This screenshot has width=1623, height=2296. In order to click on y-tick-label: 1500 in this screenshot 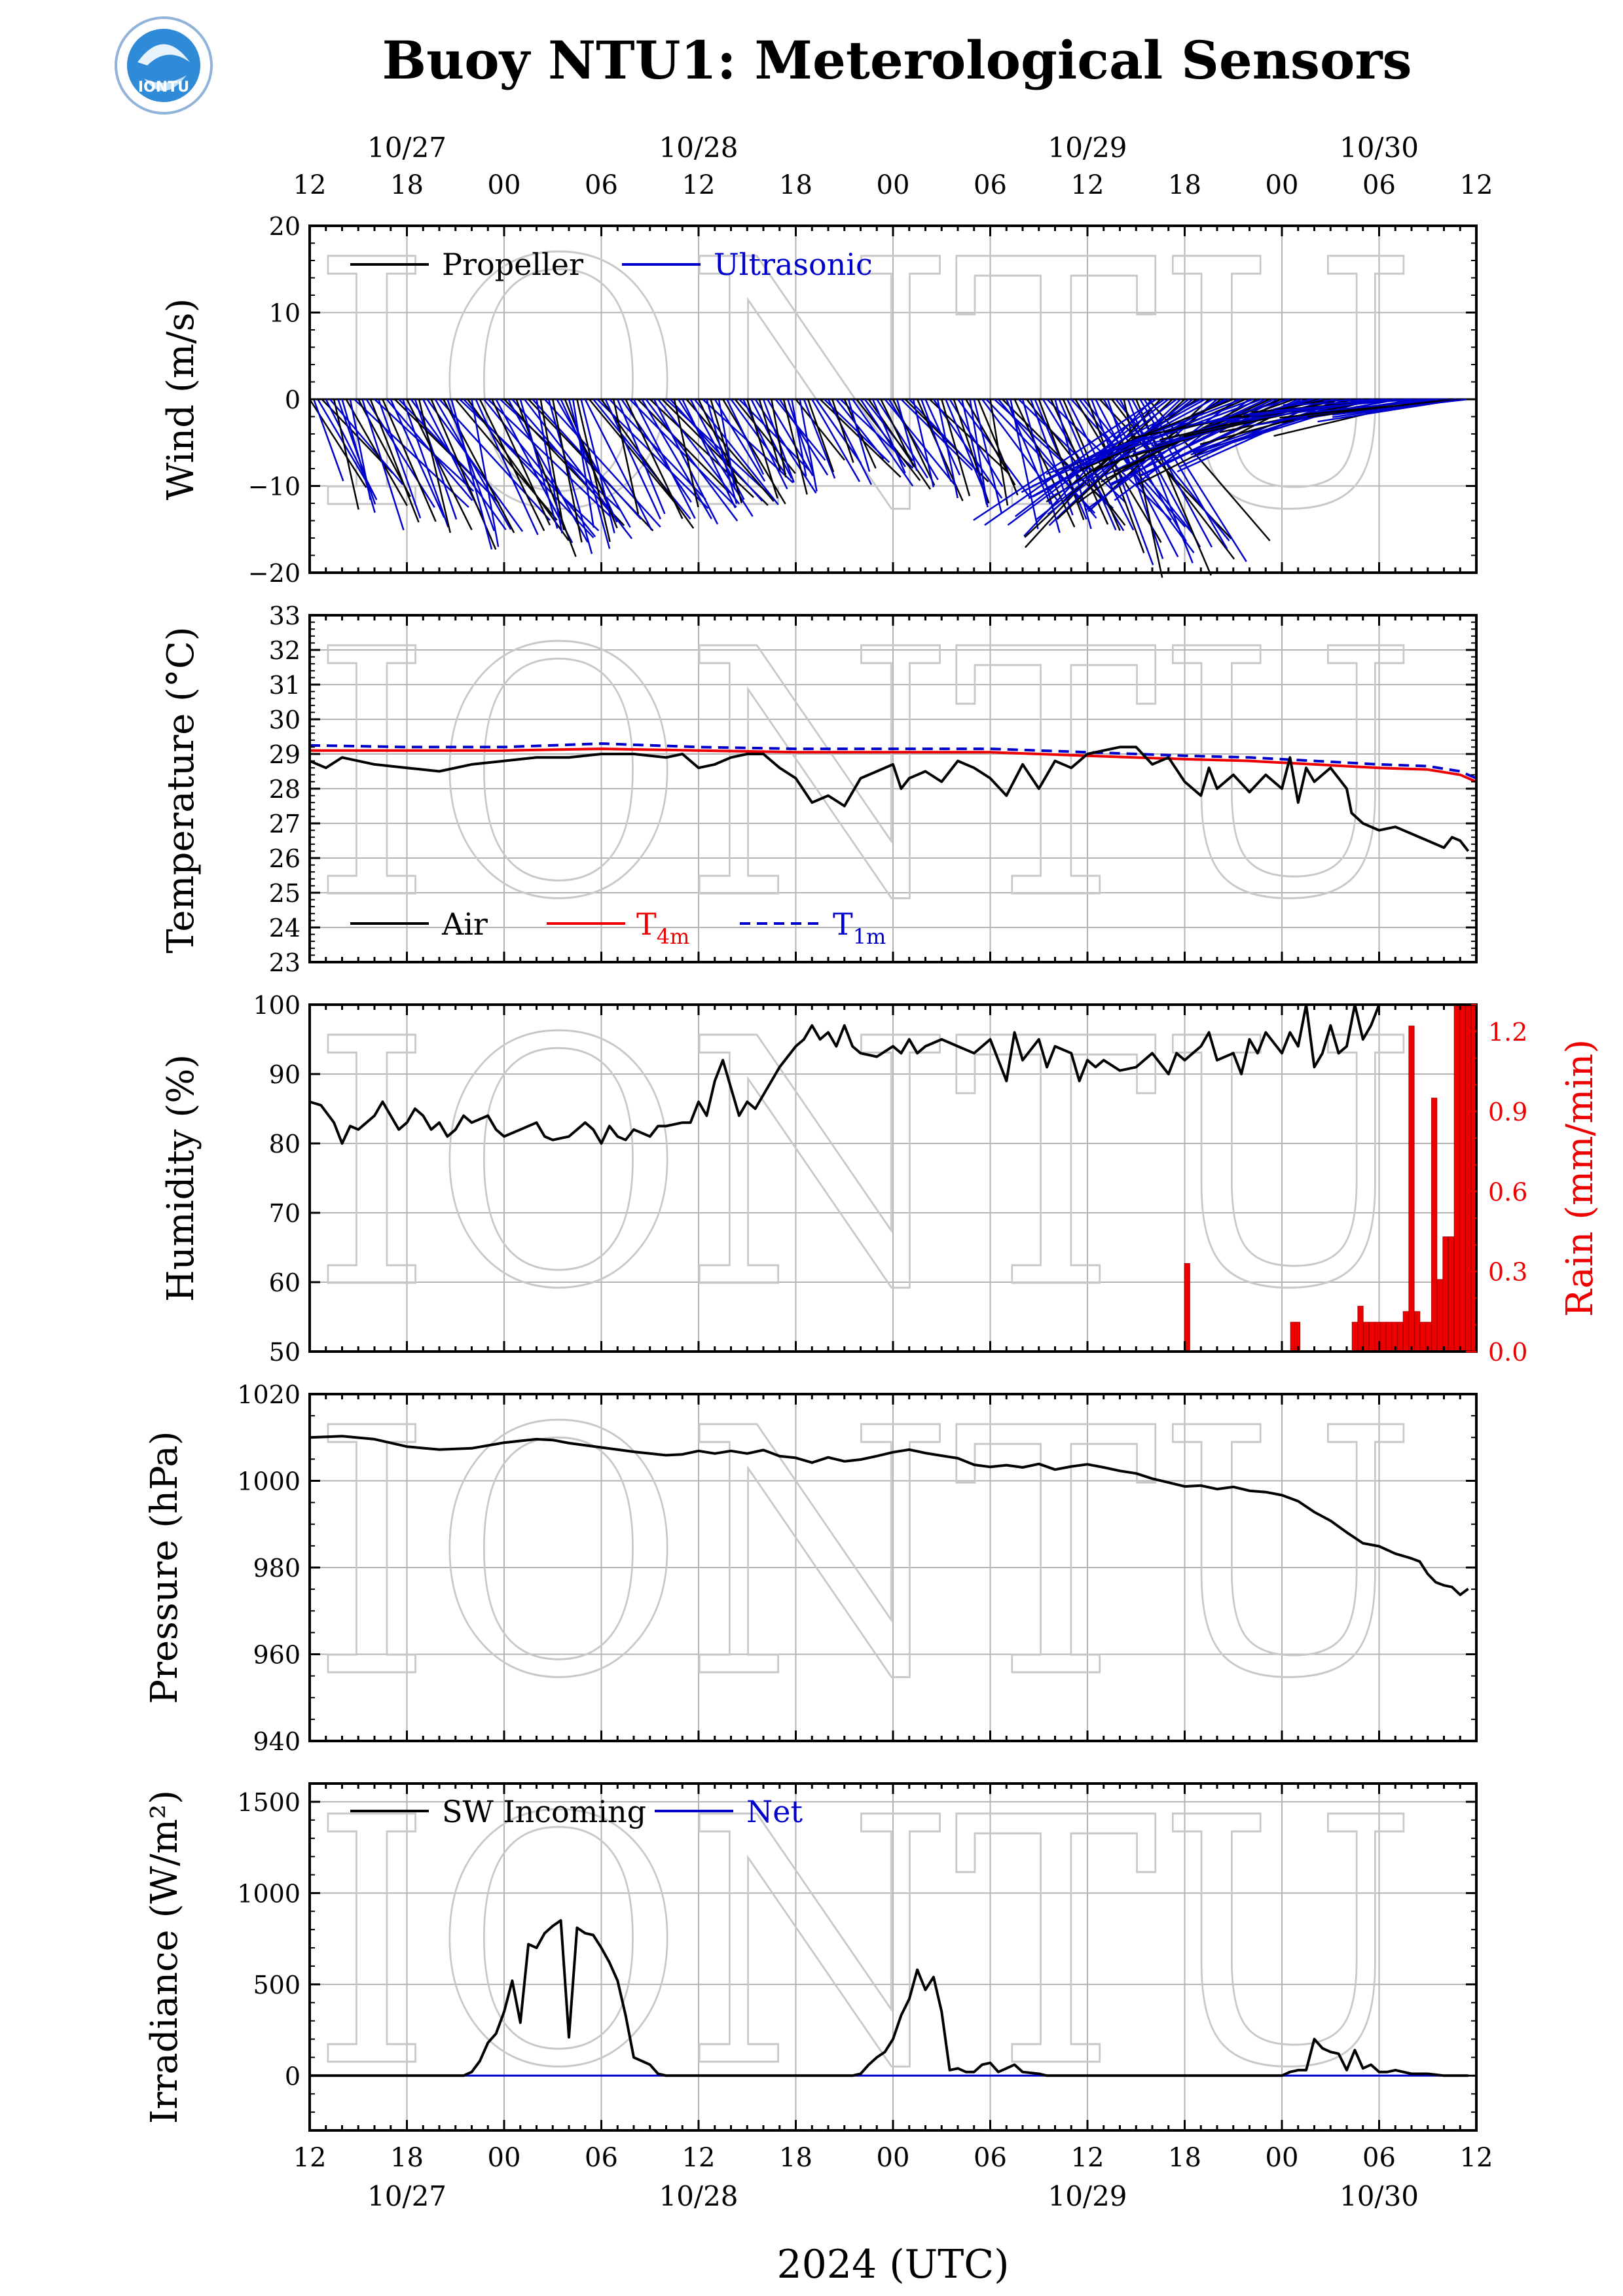, I will do `click(269, 1802)`.